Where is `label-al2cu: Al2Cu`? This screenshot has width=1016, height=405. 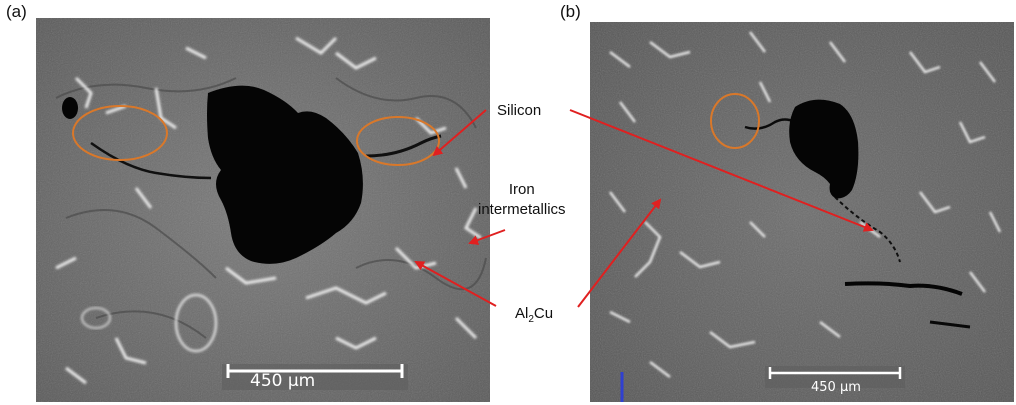 label-al2cu: Al2Cu is located at coordinates (534, 317).